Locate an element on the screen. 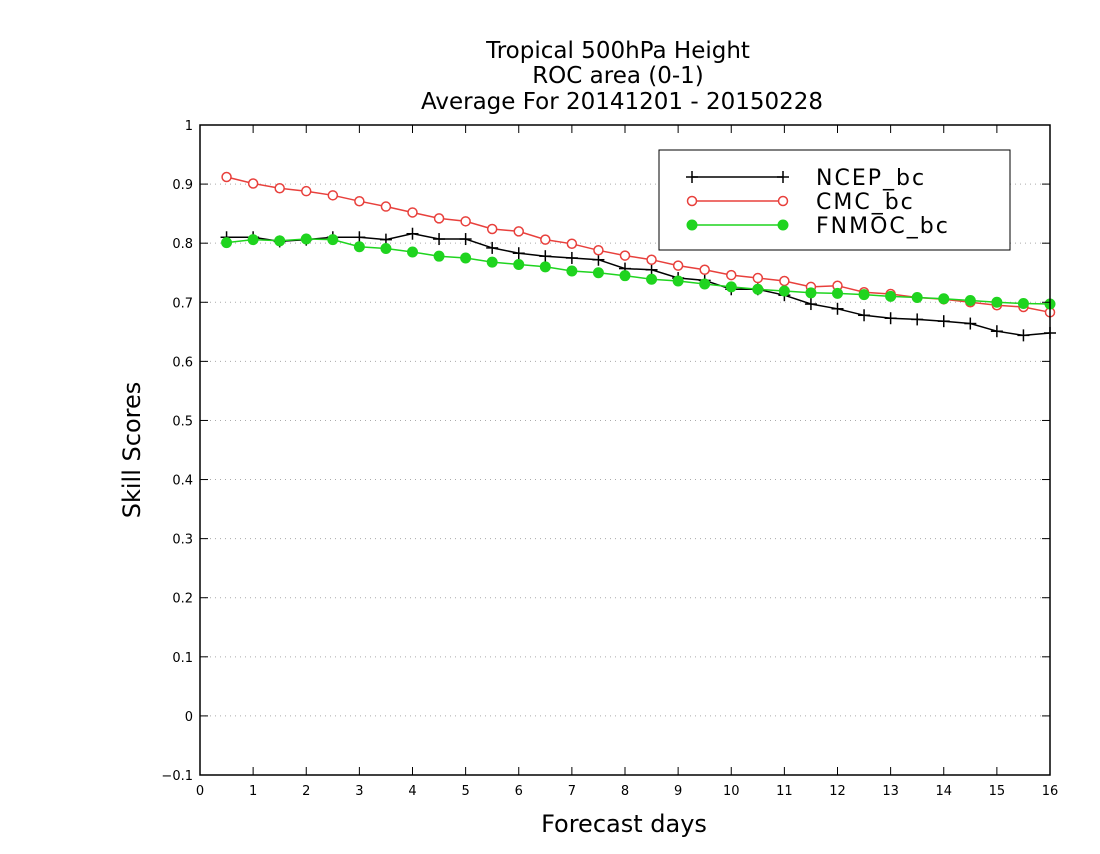  legend-label: NCEP_bc is located at coordinates (871, 178).